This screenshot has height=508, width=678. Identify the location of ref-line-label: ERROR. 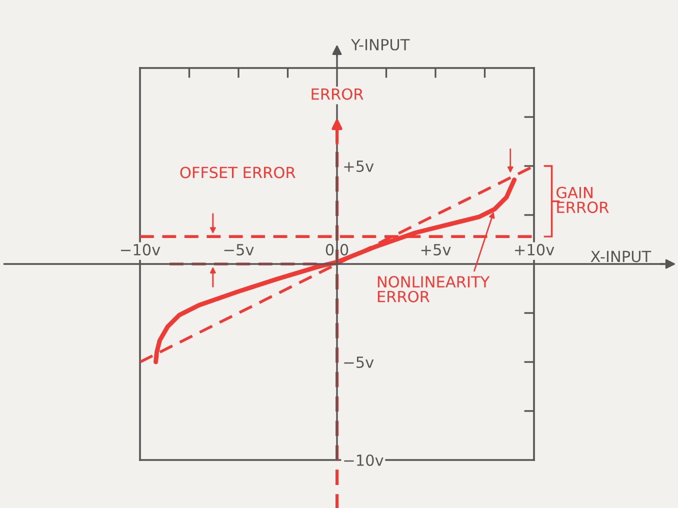
(338, 94).